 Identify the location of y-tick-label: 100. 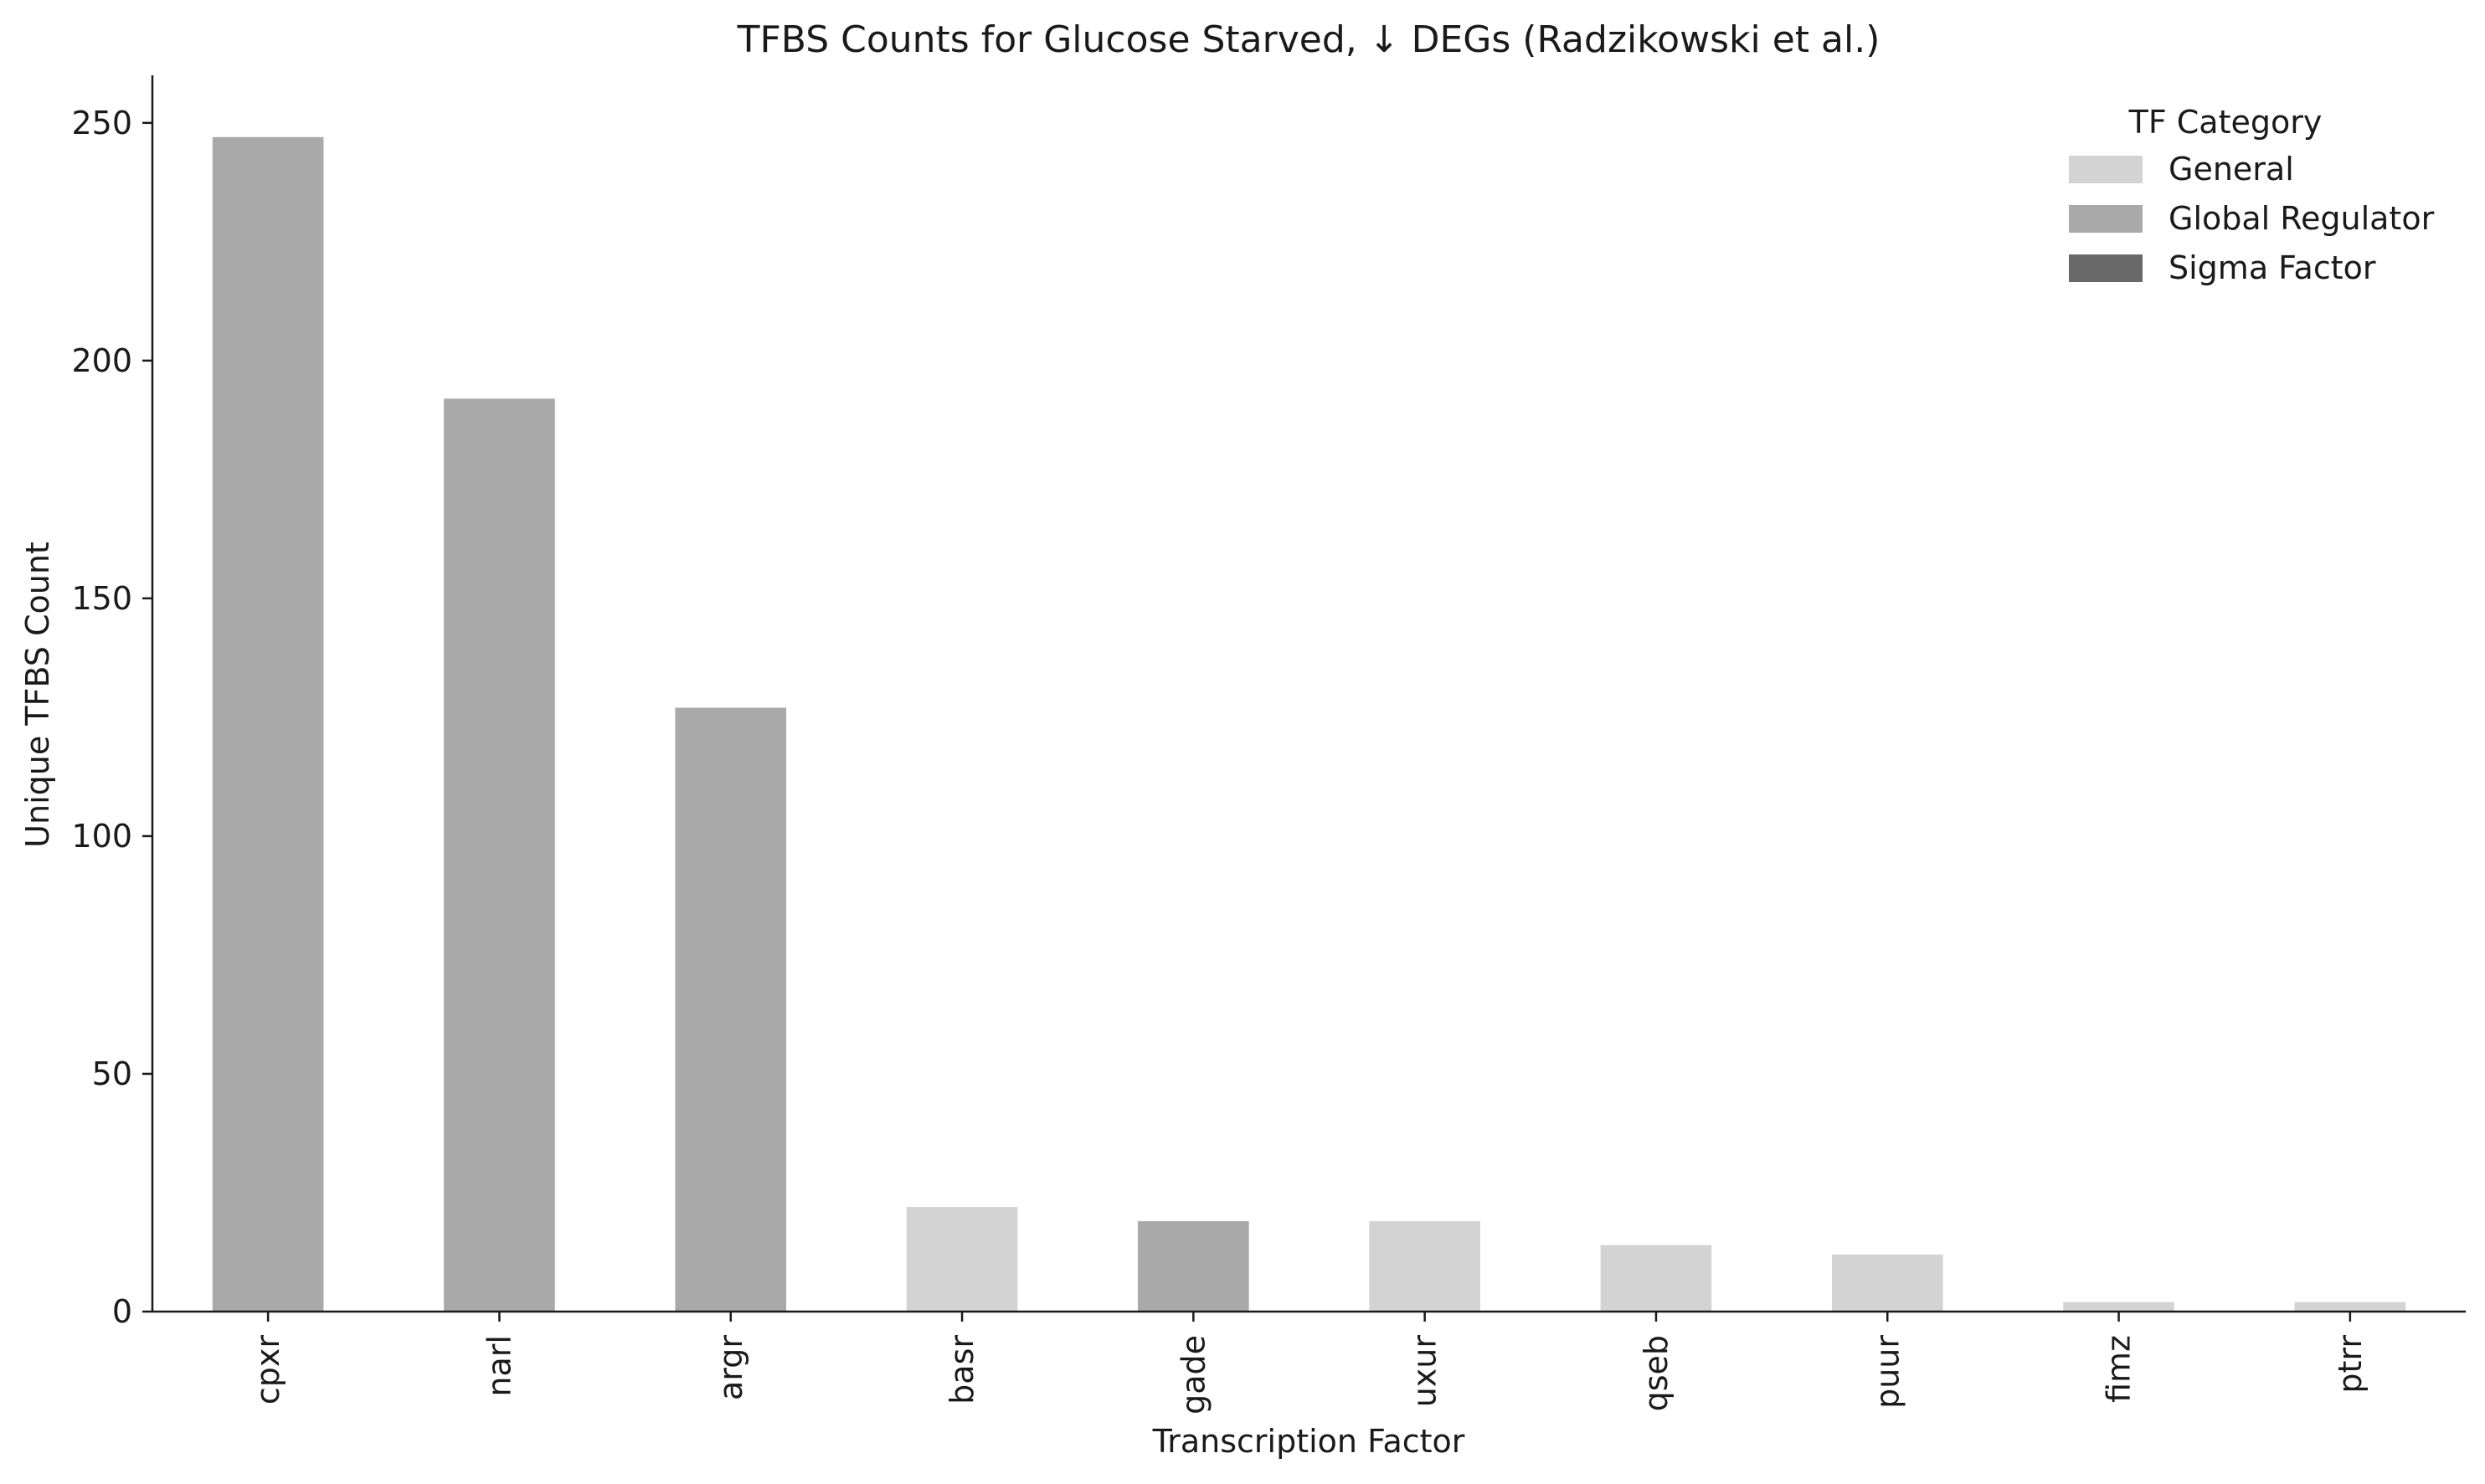
(101, 837).